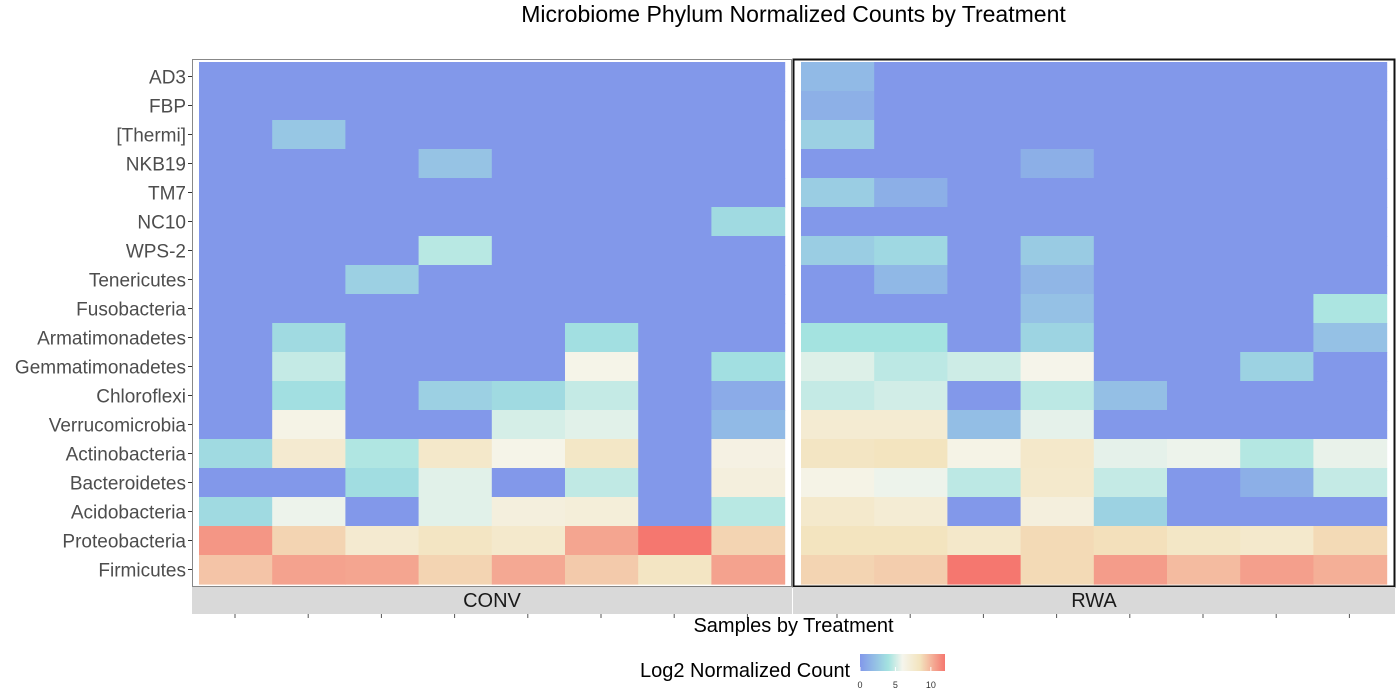 This screenshot has height=700, width=1400. What do you see at coordinates (142, 571) in the screenshot?
I see `row-label: Firmicutes` at bounding box center [142, 571].